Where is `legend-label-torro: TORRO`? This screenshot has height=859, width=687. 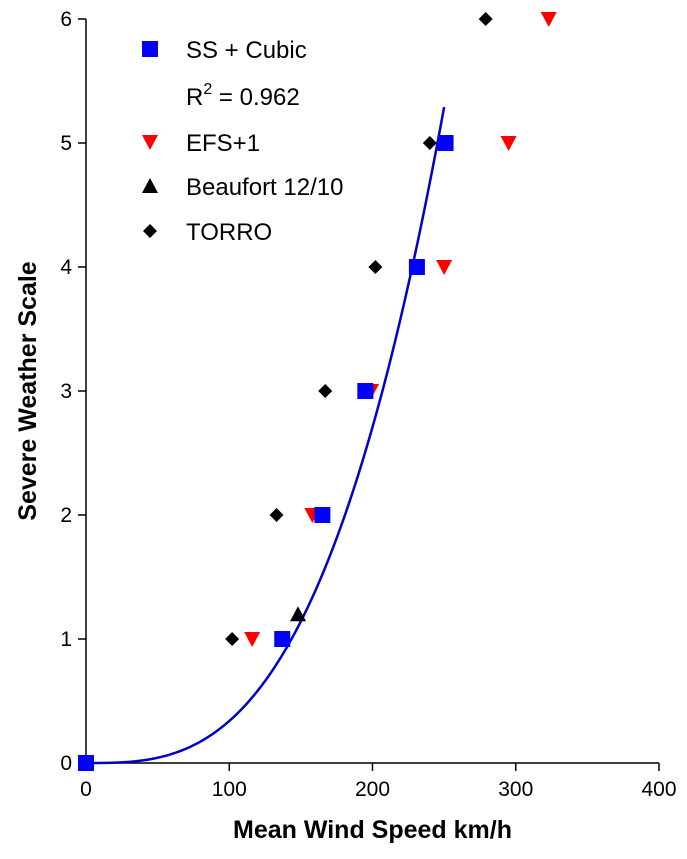
legend-label-torro: TORRO is located at coordinates (229, 232).